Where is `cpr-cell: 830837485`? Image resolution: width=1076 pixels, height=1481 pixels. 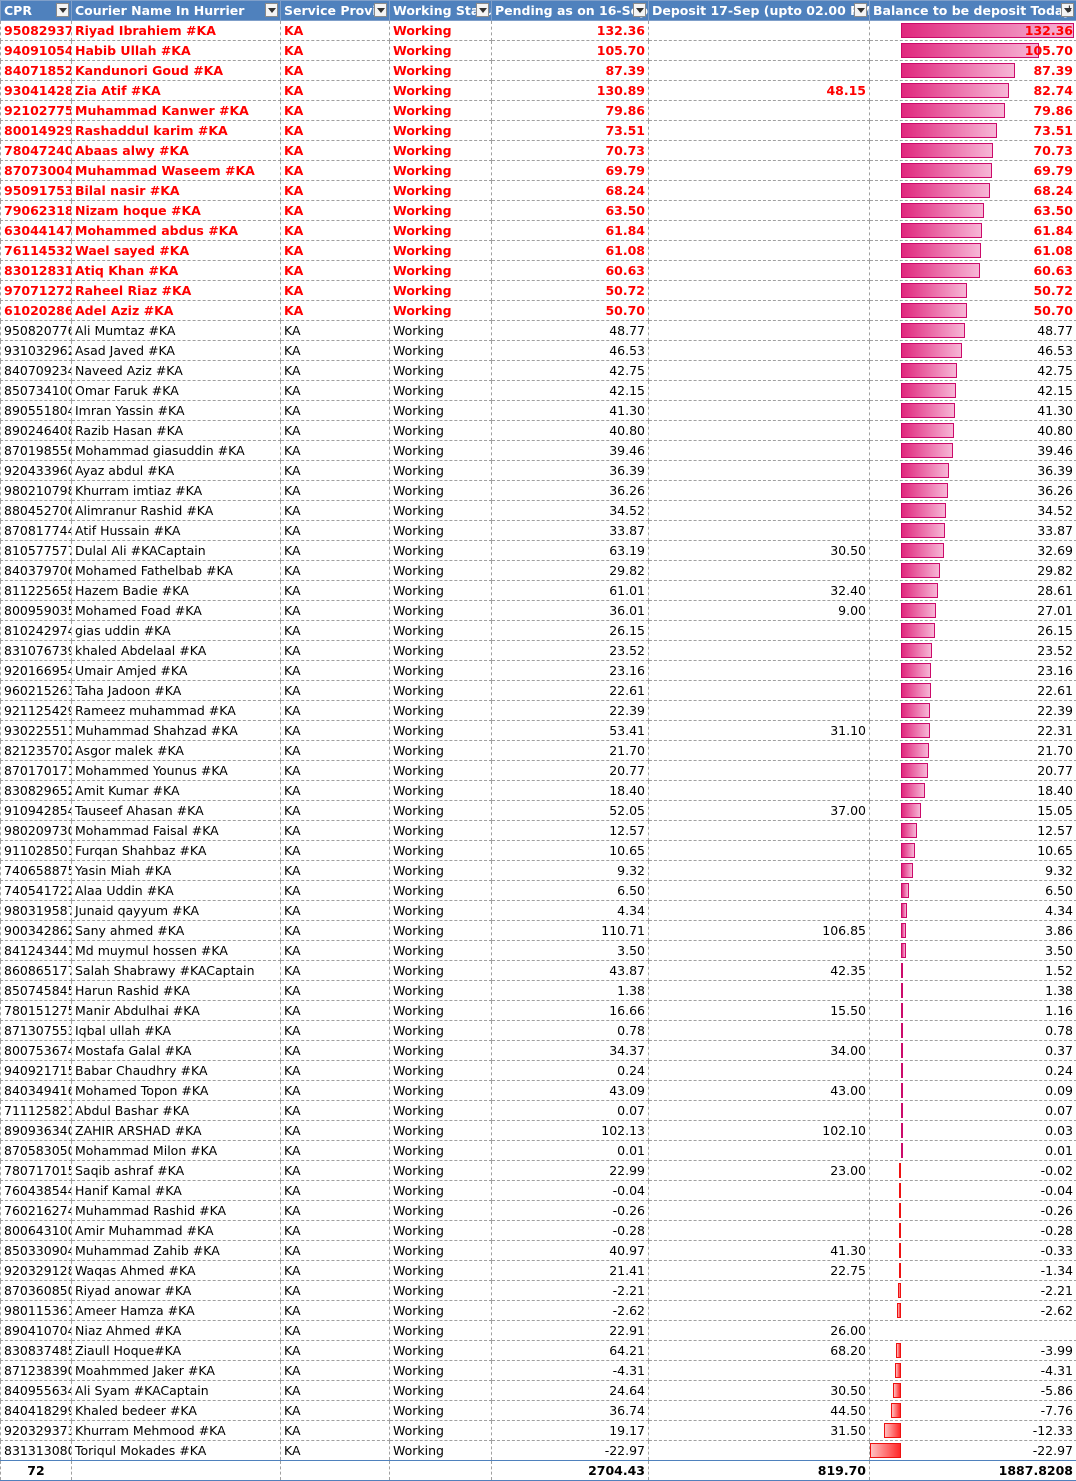
cpr-cell: 830837485 is located at coordinates (36, 1350).